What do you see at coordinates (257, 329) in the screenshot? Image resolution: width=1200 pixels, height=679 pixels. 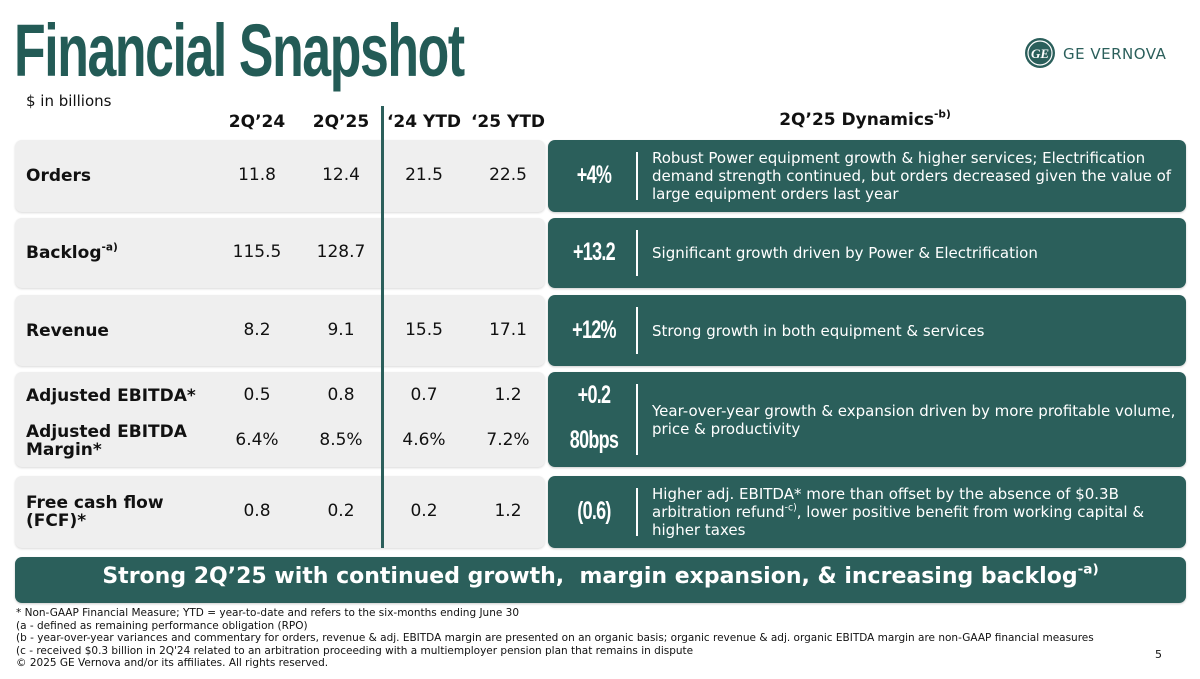 I see `cell-value: 8.2` at bounding box center [257, 329].